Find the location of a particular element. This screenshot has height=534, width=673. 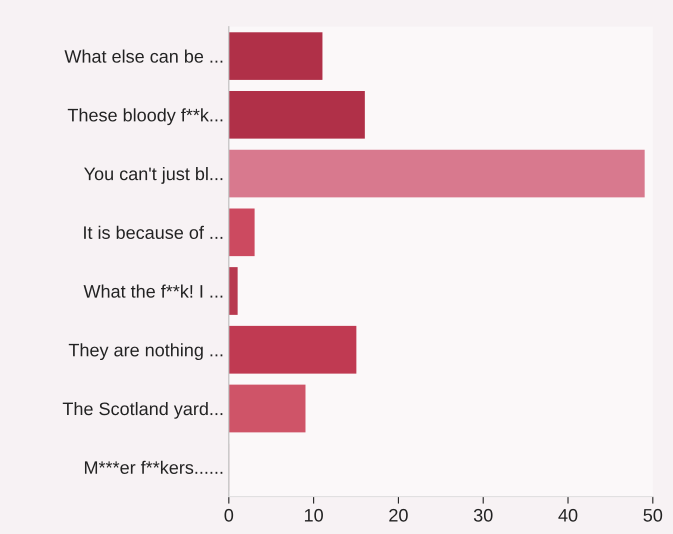

x-tick-label: 10 is located at coordinates (313, 515).